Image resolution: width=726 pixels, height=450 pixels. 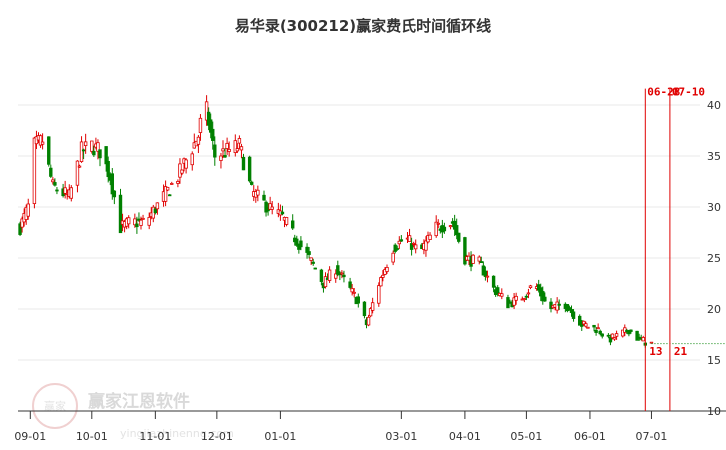 I want to click on watermark-logo-text: 赢家, so click(x=55, y=406).